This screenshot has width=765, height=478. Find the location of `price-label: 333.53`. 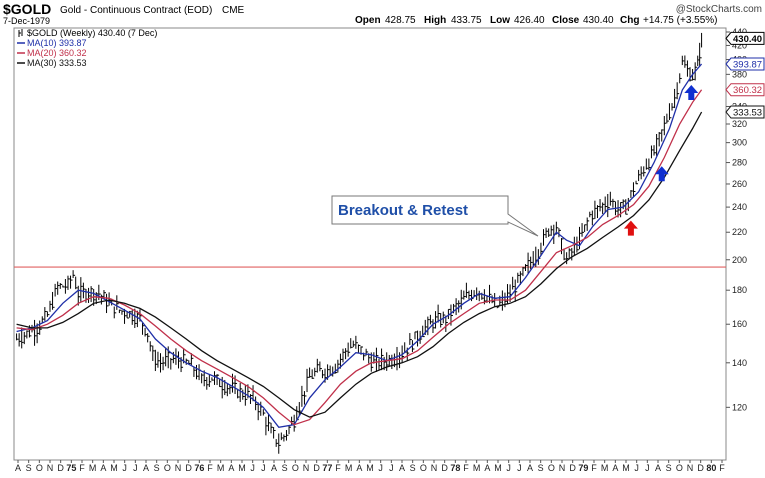

price-label: 333.53 is located at coordinates (745, 112).